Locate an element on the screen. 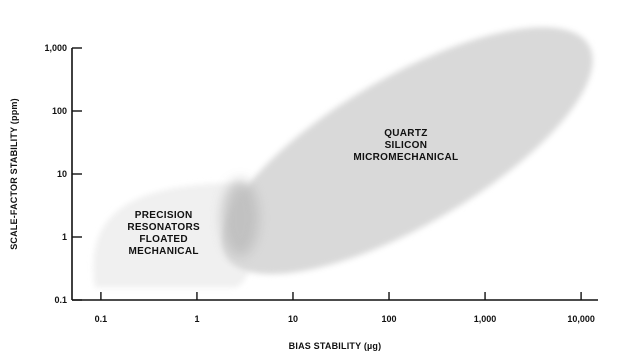 This screenshot has height=360, width=617. y-tick-label: 1 is located at coordinates (64, 237).